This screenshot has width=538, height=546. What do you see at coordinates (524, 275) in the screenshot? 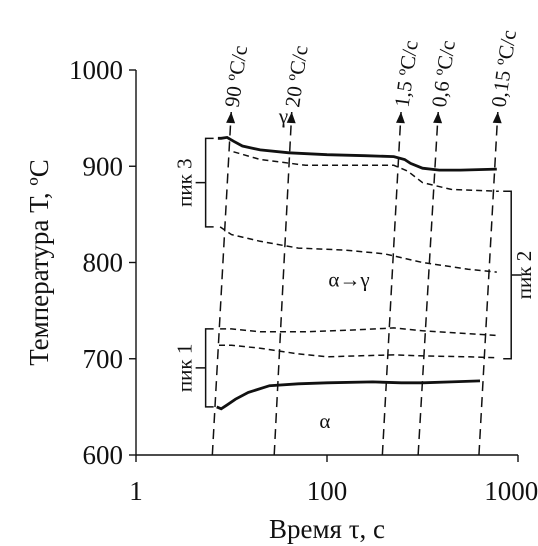
I see `peak-label: пик 2` at bounding box center [524, 275].